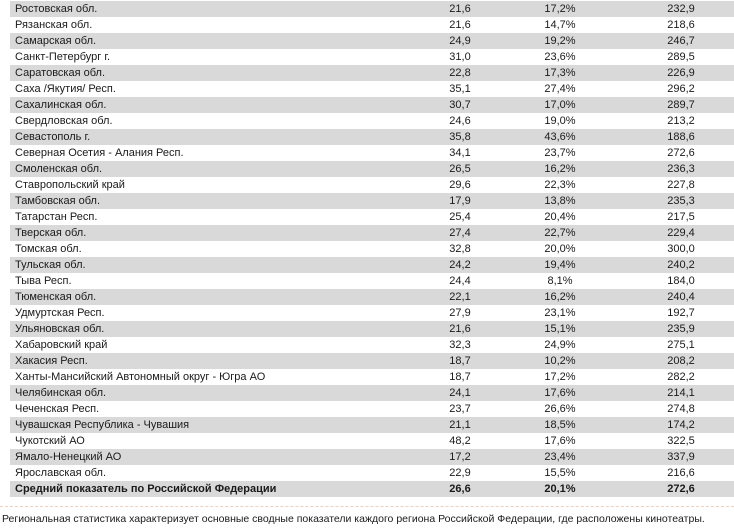  I want to click on value-cell: 17,2%, so click(560, 377).